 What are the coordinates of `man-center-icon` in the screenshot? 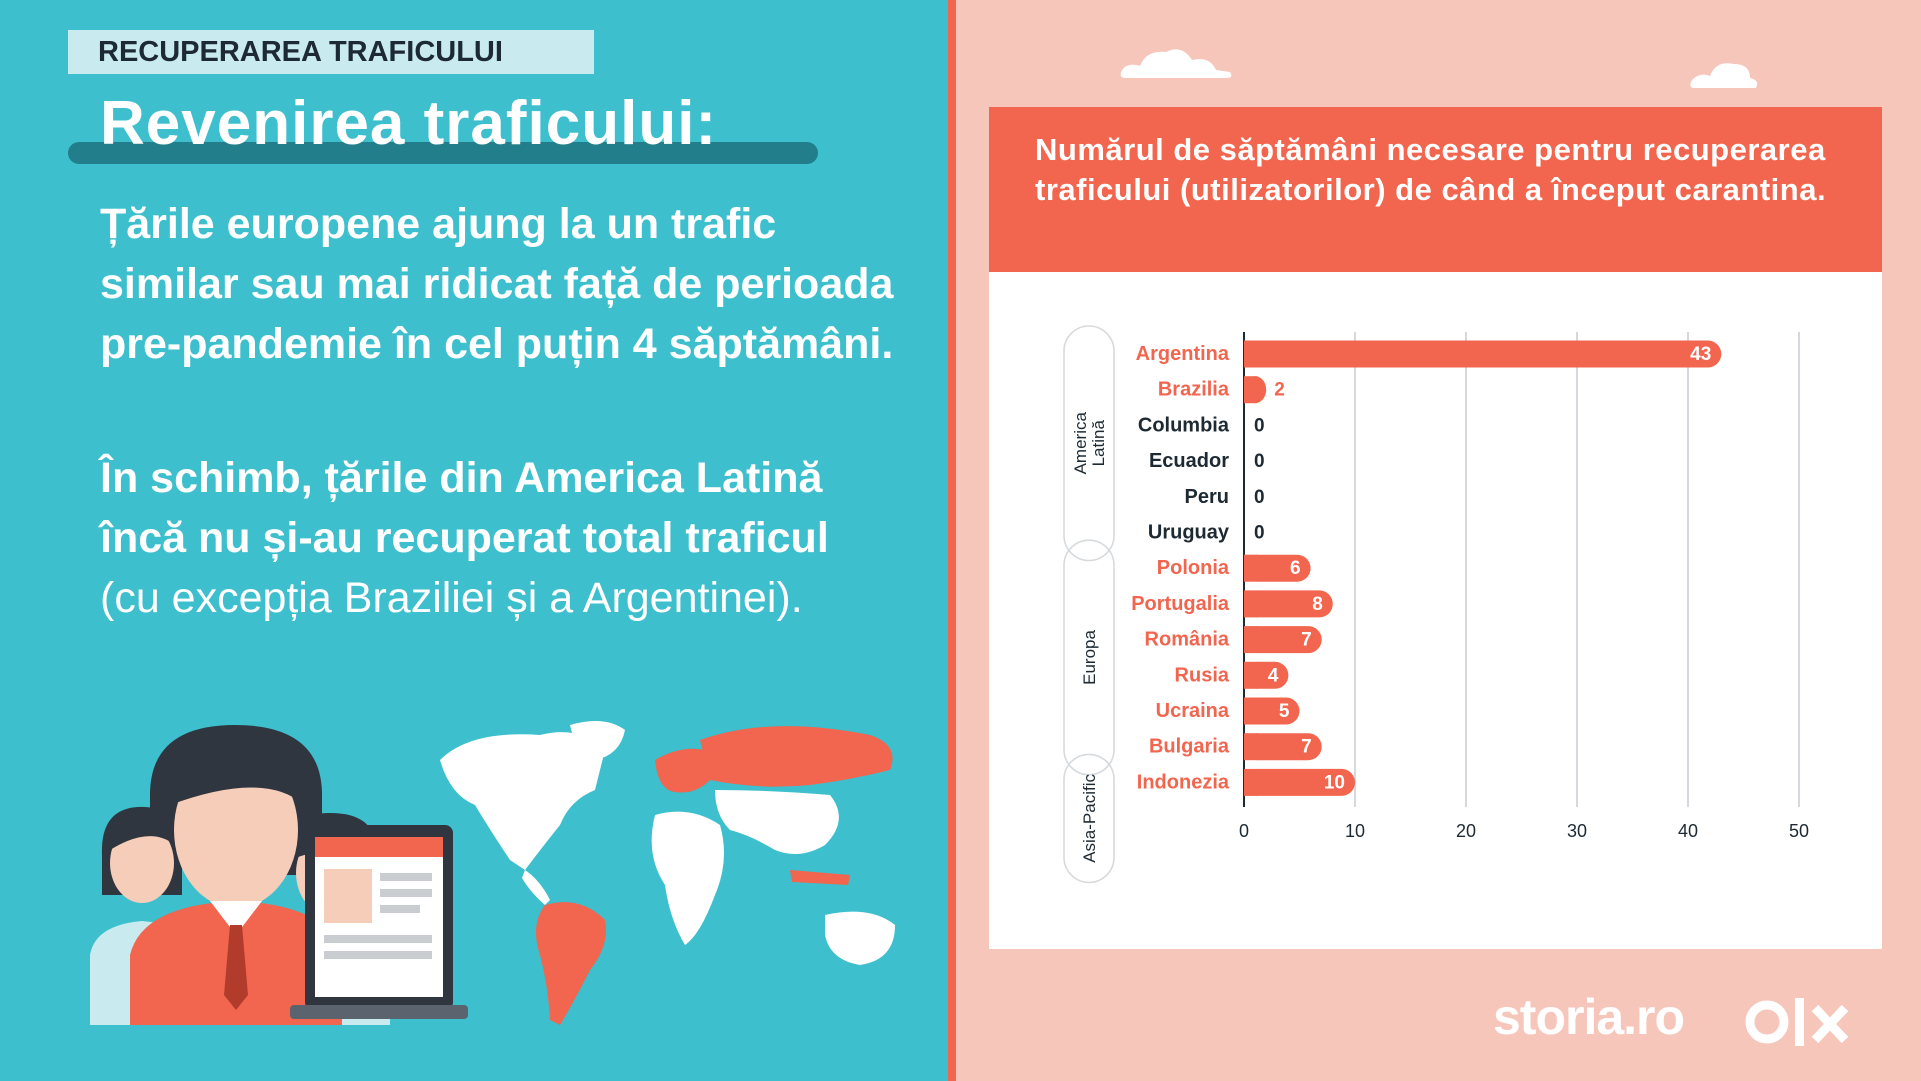 It's located at (236, 875).